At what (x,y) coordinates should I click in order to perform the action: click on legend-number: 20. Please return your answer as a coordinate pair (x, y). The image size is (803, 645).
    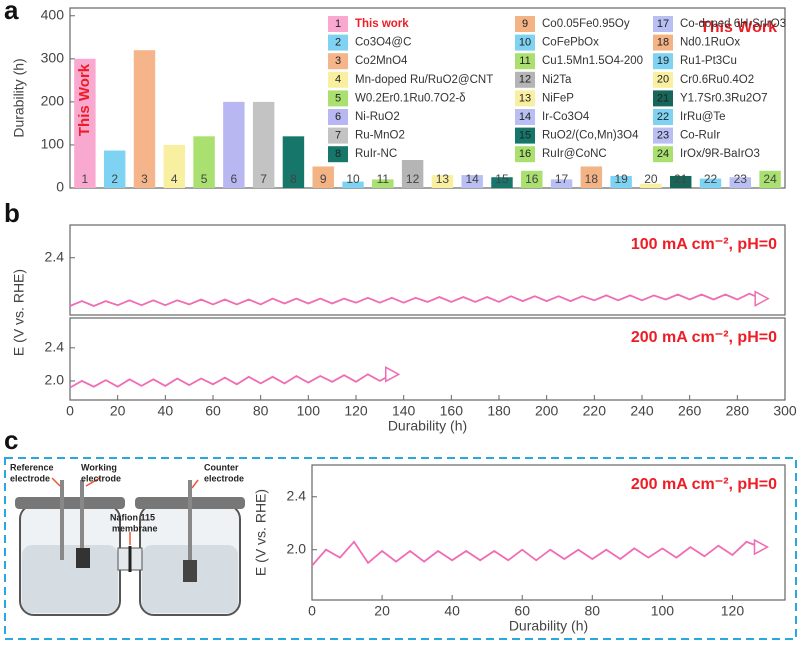
    Looking at the image, I should click on (663, 80).